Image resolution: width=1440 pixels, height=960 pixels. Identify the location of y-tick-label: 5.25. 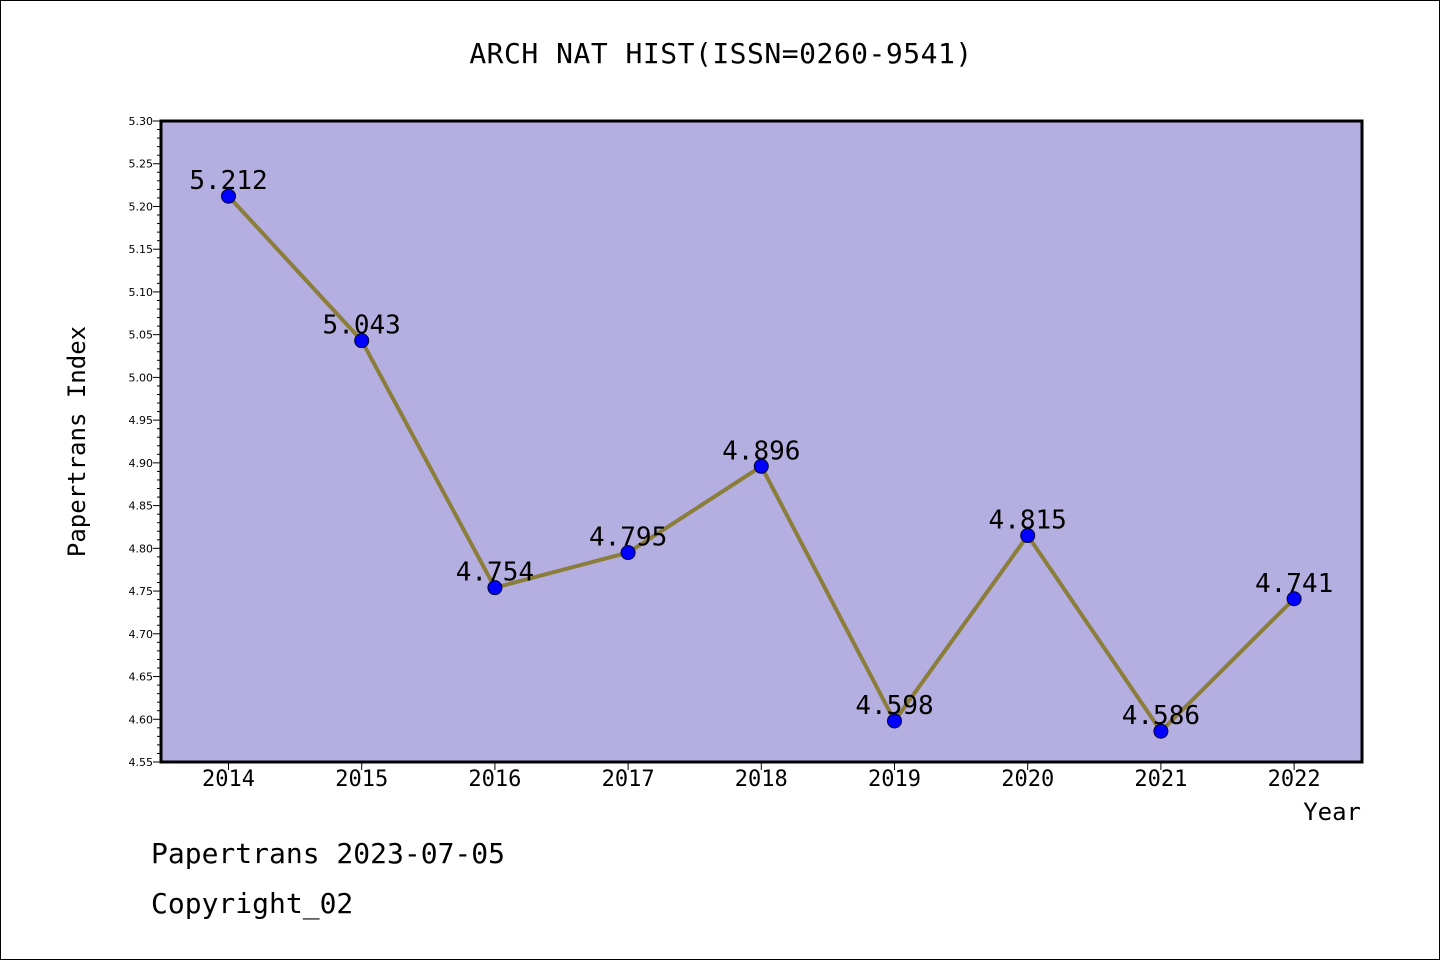
(141, 164).